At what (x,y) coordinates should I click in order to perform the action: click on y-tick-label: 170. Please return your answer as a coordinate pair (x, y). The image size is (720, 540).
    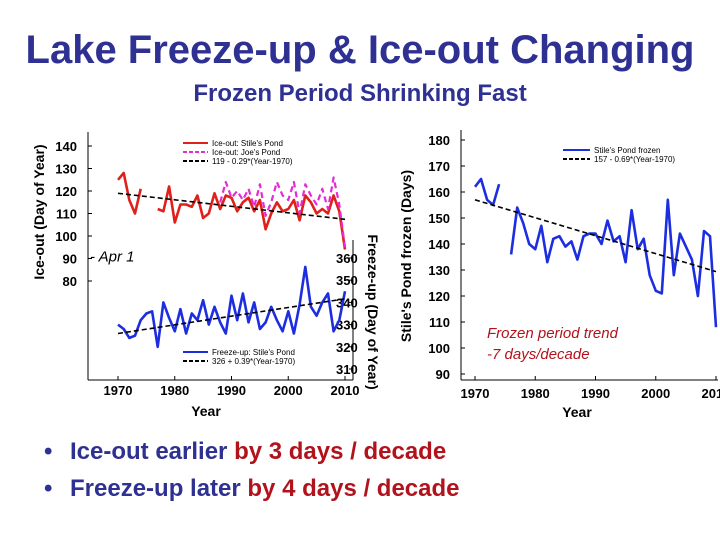
    Looking at the image, I should click on (439, 166).